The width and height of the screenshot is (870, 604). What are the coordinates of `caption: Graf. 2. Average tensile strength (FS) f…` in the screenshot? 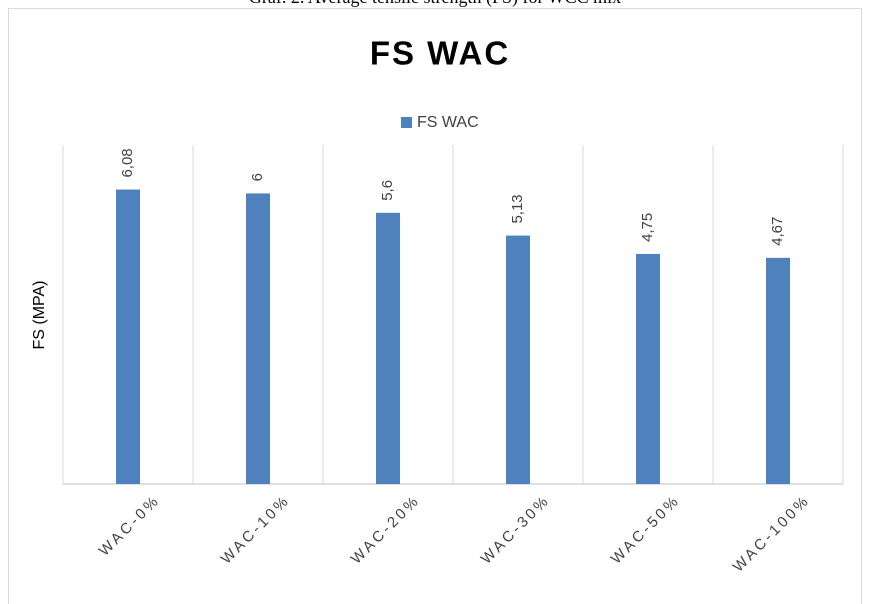 It's located at (435, 4).